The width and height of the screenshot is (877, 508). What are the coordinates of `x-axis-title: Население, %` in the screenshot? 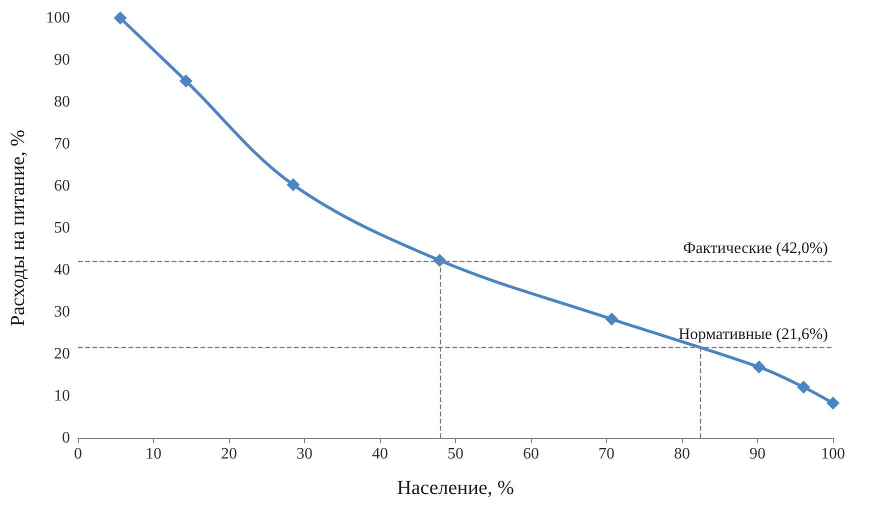 It's located at (455, 488).